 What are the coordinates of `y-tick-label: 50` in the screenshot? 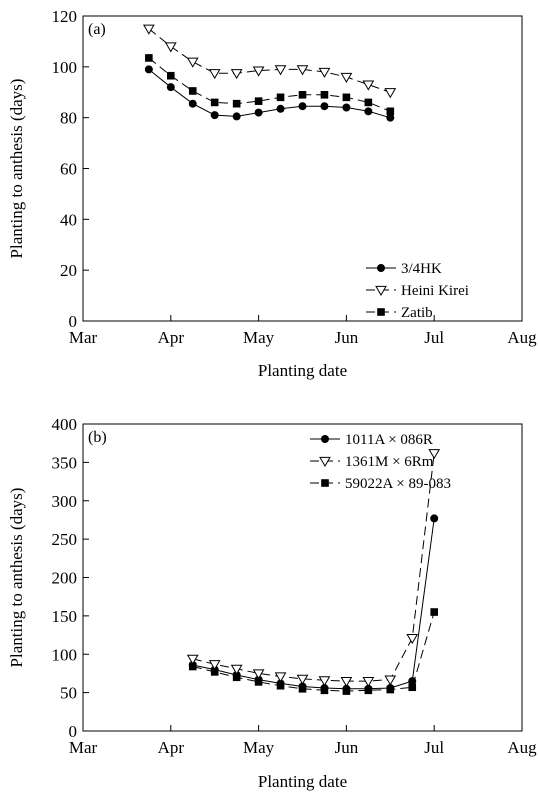 It's located at (68, 693).